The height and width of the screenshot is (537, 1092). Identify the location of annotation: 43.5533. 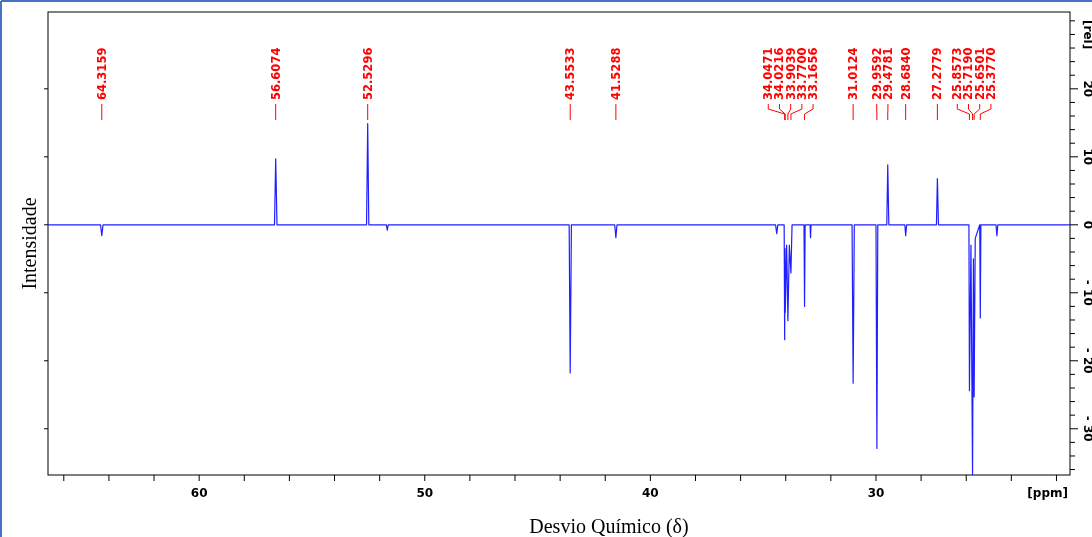
(570, 73).